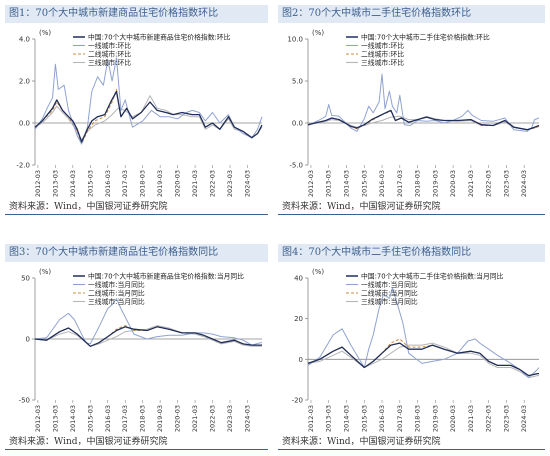 Image resolution: width=550 pixels, height=456 pixels. Describe the element at coordinates (411, 14) in the screenshot. I see `chart-title: 图2：70个大中城市二手住宅价格指数环比` at that location.